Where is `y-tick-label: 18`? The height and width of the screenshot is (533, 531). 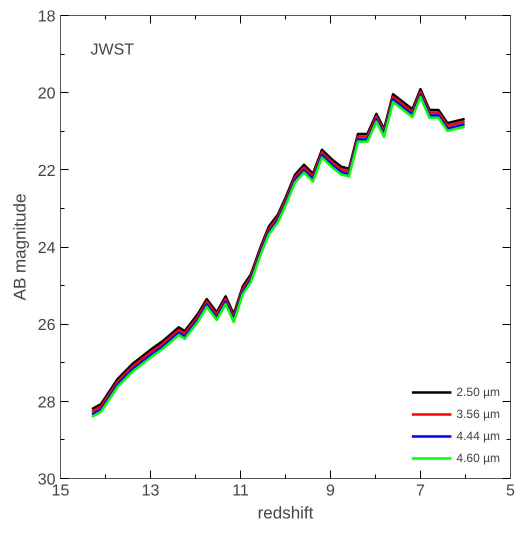 y-tick-label: 18 is located at coordinates (47, 17).